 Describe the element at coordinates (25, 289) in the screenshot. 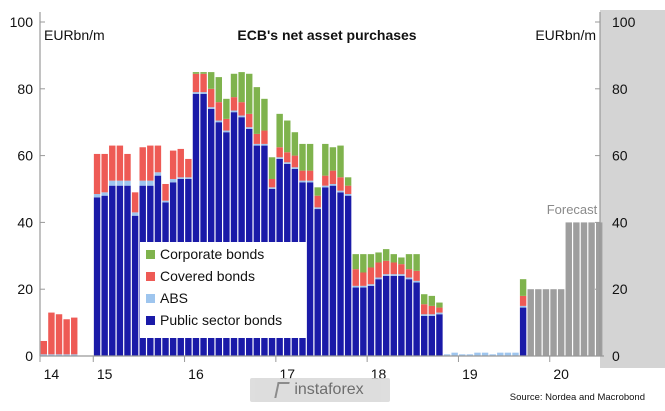

I see `y-tick-label-left: 20` at that location.